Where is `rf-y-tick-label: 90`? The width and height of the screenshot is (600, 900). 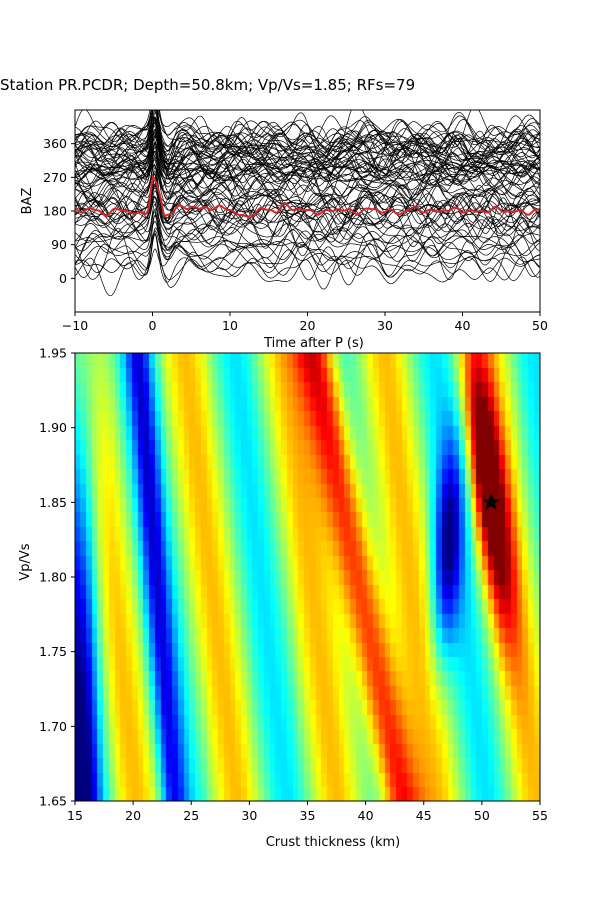 rf-y-tick-label: 90 is located at coordinates (59, 244).